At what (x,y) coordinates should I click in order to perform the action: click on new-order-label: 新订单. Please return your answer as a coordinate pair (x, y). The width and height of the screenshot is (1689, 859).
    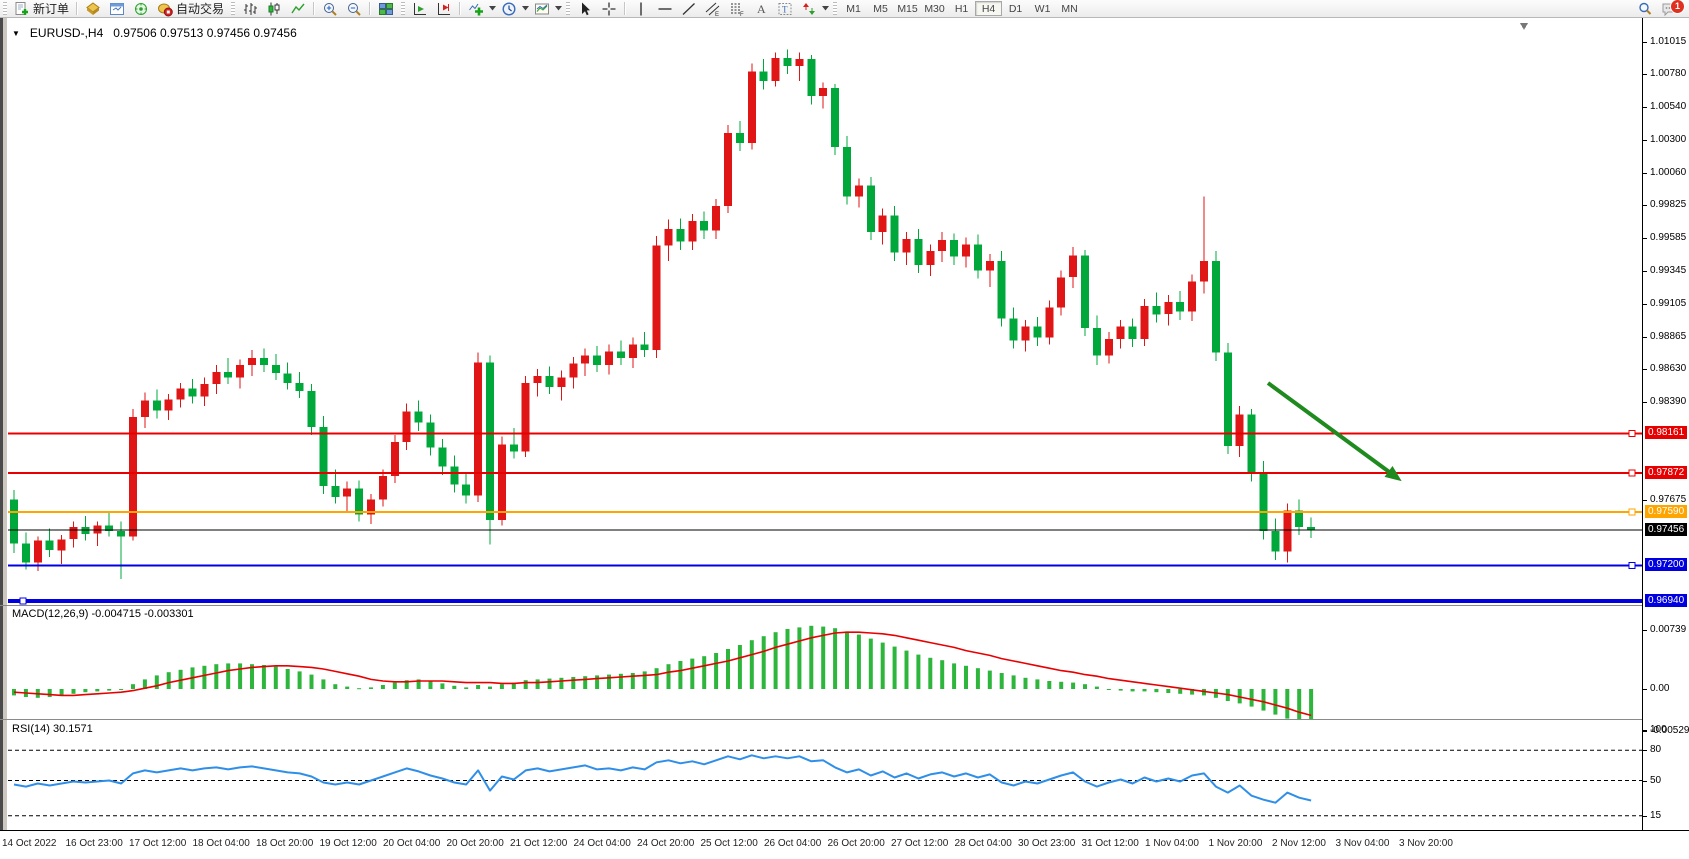
    Looking at the image, I should click on (51, 9).